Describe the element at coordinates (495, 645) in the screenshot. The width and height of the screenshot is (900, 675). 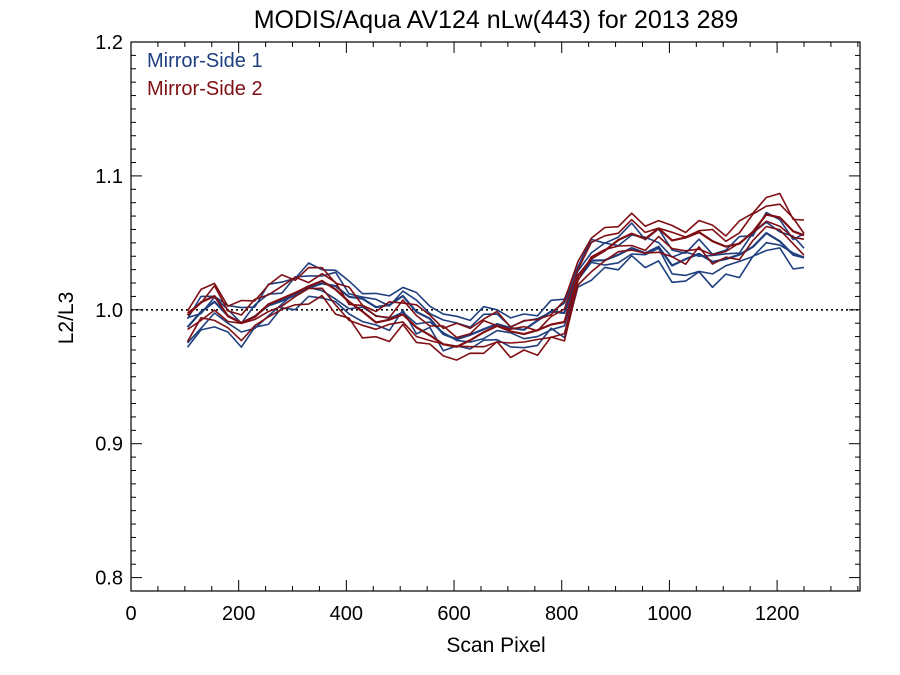
I see `x-axis-title: Scan Pixel` at that location.